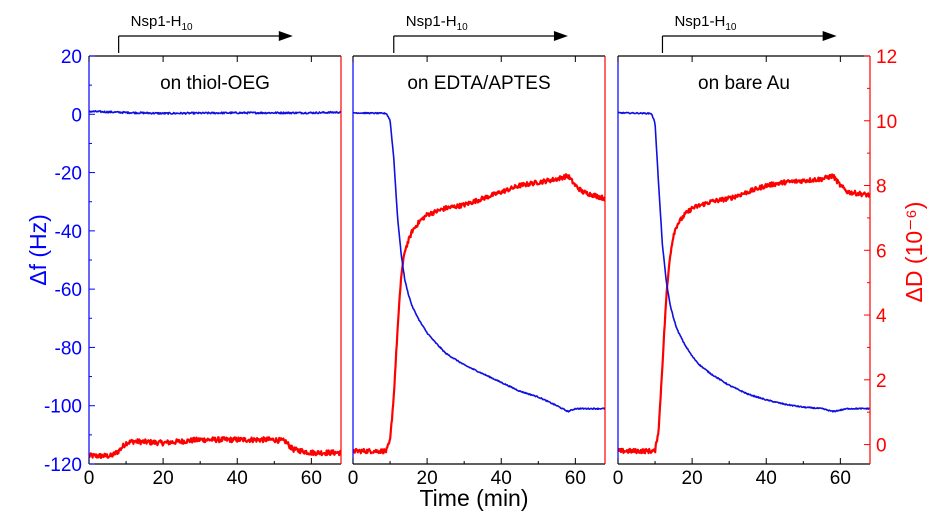 This screenshot has height=517, width=940. What do you see at coordinates (914, 252) in the screenshot?
I see `right-y-axis-title: ΔD (10⁻⁶)` at bounding box center [914, 252].